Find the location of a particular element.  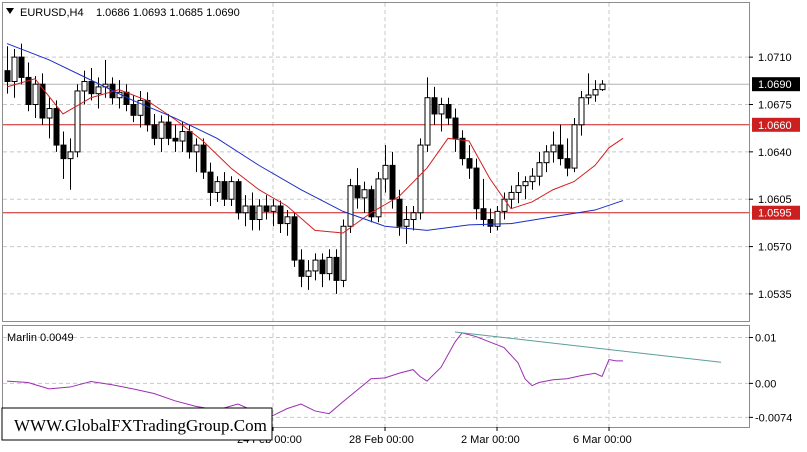

indicator-axis: 0.01 0.00 -0.0074 is located at coordinates (770, 378).